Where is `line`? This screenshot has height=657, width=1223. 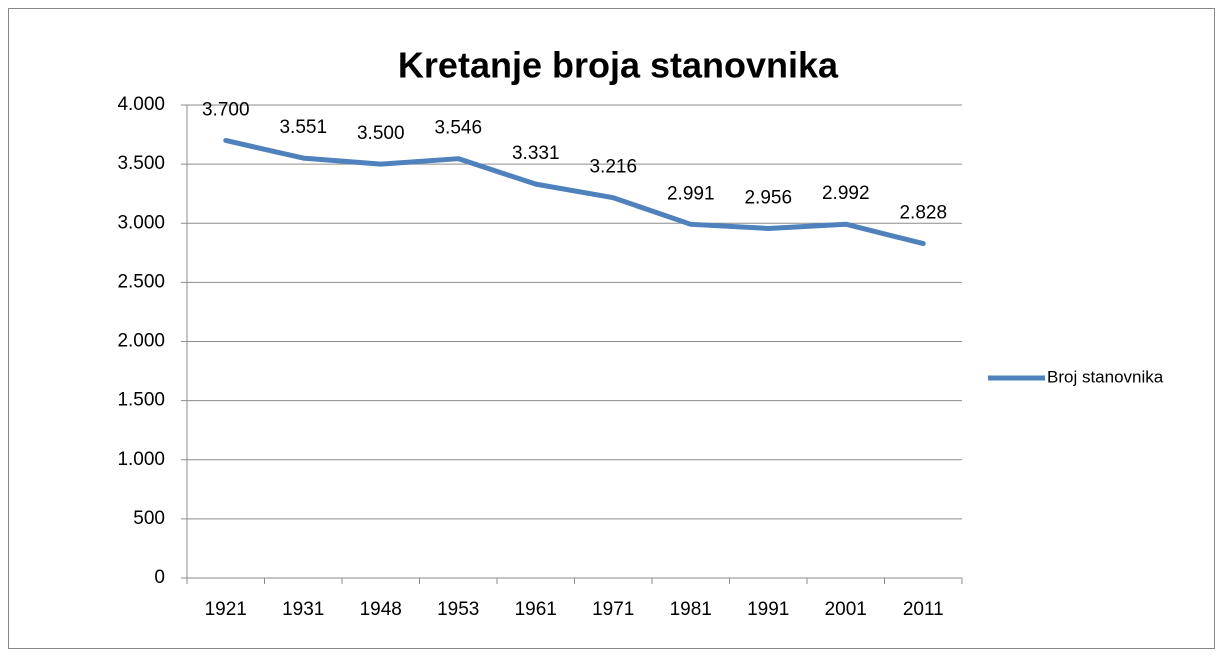 line is located at coordinates (574, 192).